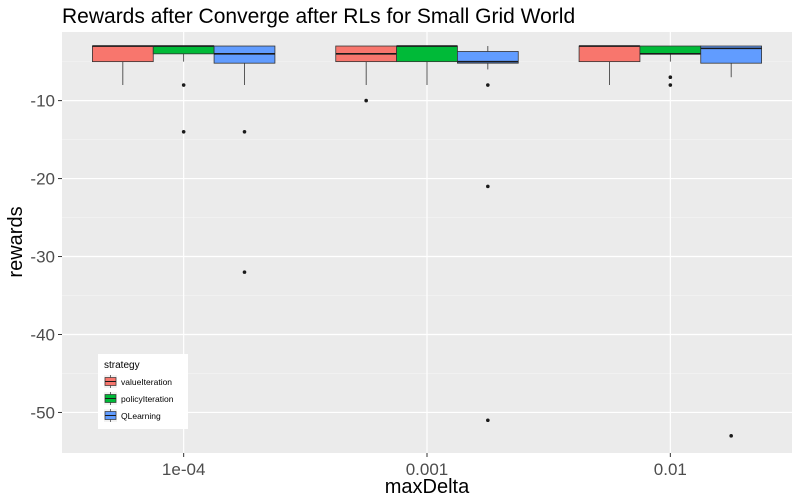  What do you see at coordinates (731, 241) in the screenshot?
I see `box-QLearning-0.01` at bounding box center [731, 241].